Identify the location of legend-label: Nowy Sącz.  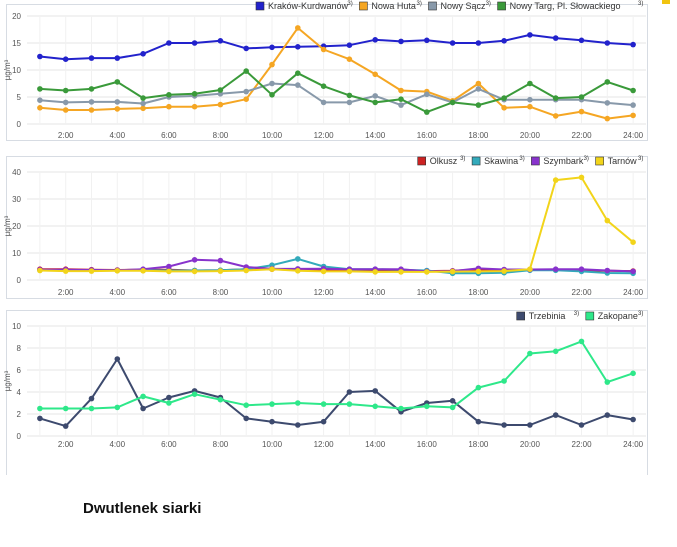
(464, 6).